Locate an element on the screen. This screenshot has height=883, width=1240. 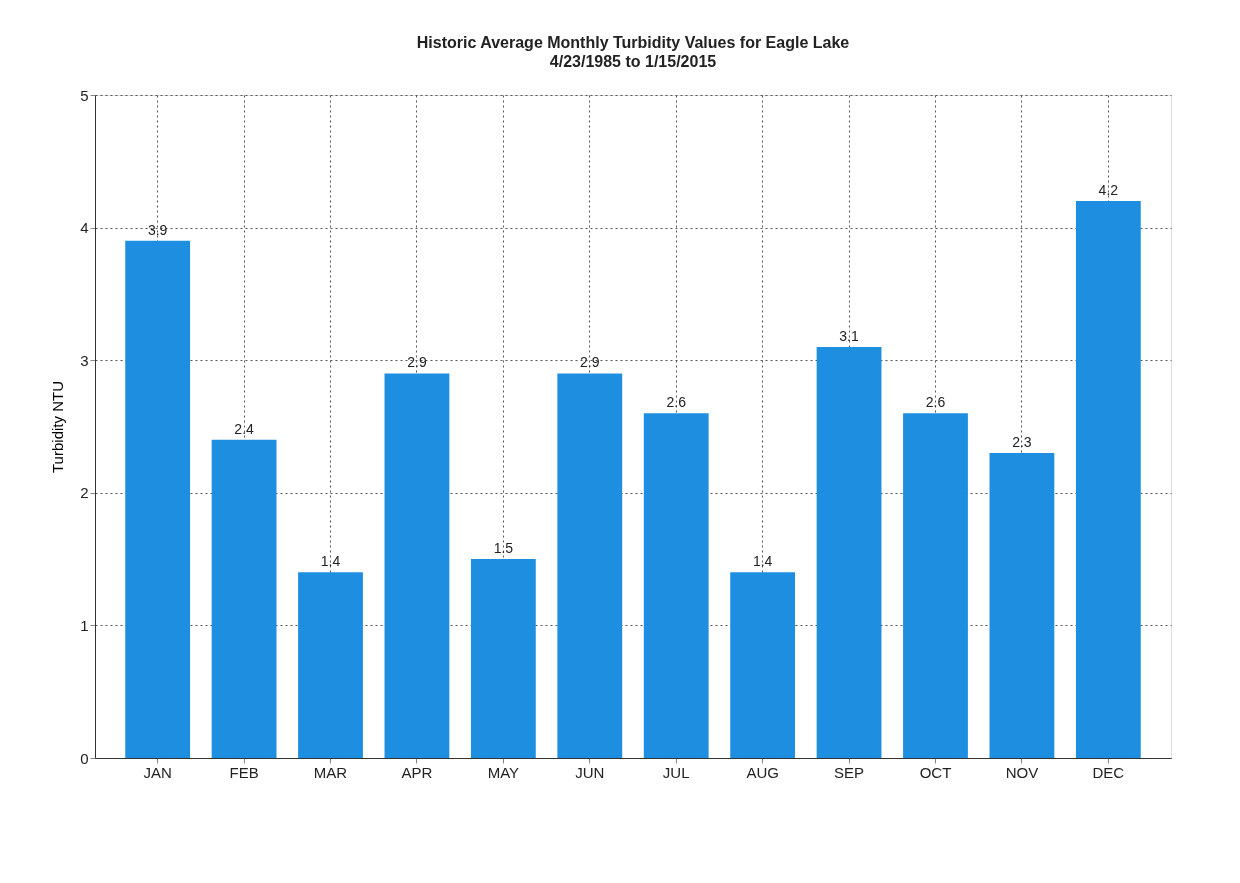
y-tick-label: 0 is located at coordinates (84, 758).